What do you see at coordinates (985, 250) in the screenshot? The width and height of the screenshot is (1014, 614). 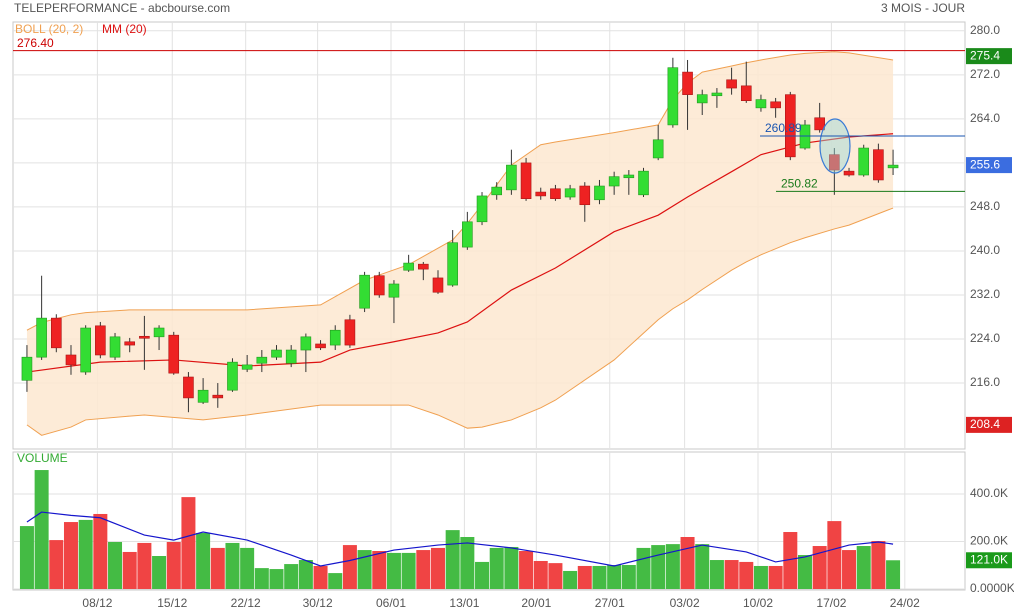 I see `y-tick-label: 240.0` at bounding box center [985, 250].